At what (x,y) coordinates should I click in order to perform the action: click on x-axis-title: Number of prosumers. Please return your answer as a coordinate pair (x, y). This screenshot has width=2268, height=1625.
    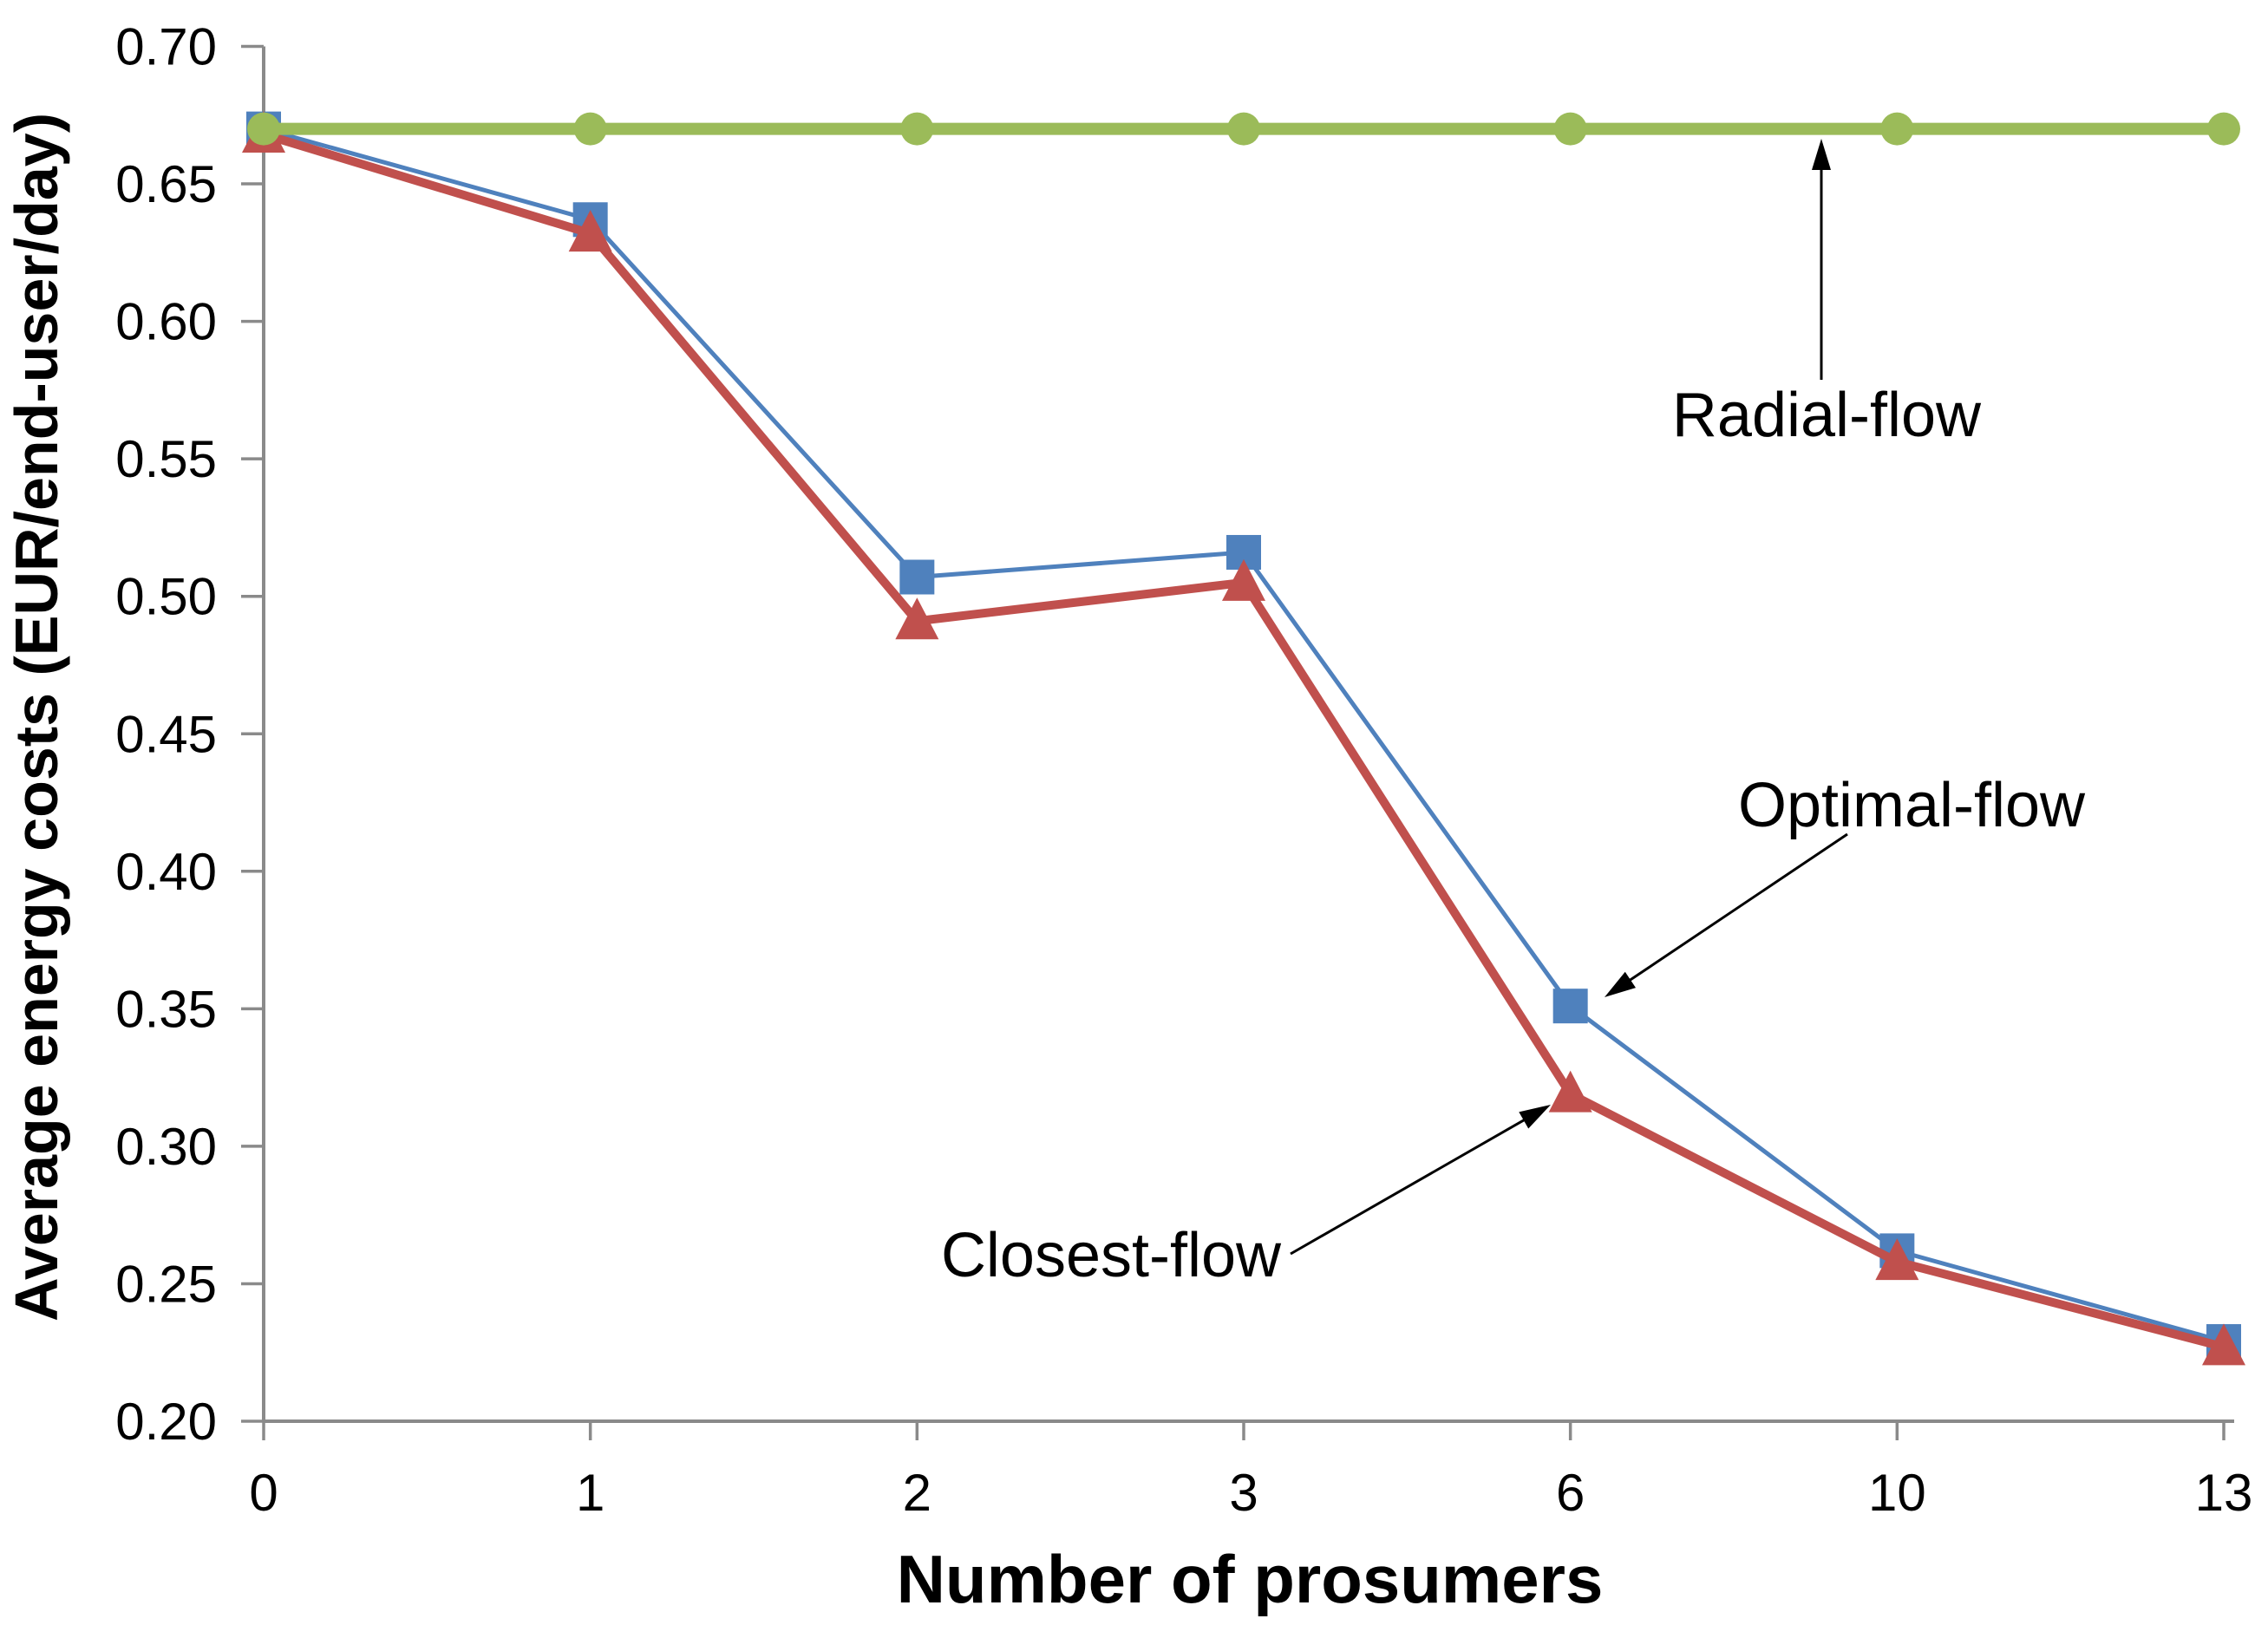
    Looking at the image, I should click on (1250, 1579).